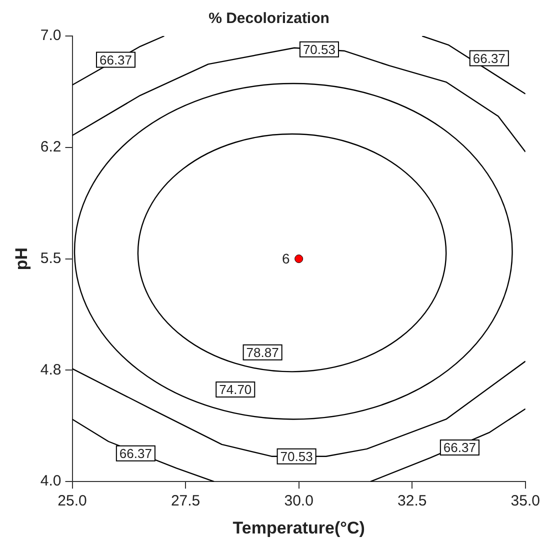 The height and width of the screenshot is (551, 552). What do you see at coordinates (51, 481) in the screenshot?
I see `y-tick-label: 4.0` at bounding box center [51, 481].